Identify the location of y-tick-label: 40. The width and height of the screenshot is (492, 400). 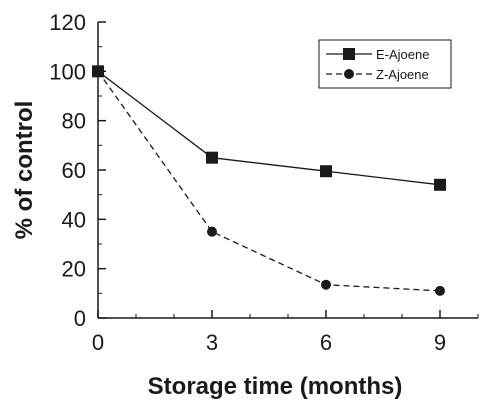
(74, 219).